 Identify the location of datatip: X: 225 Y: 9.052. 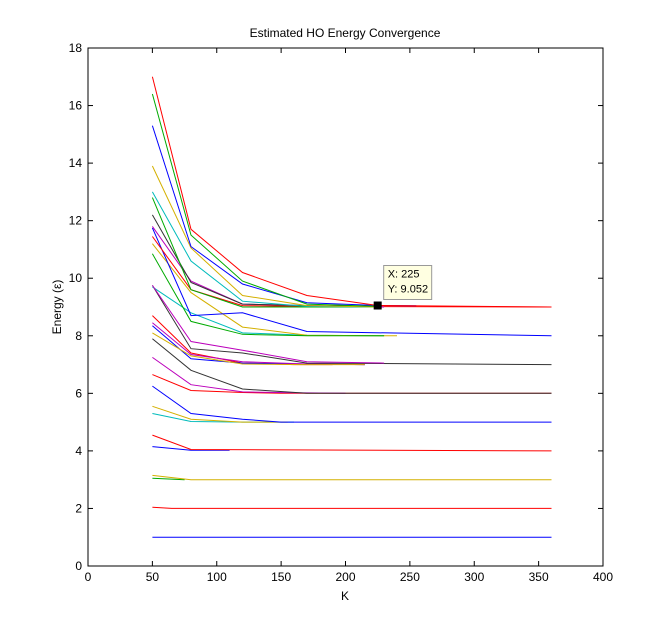
(403, 287).